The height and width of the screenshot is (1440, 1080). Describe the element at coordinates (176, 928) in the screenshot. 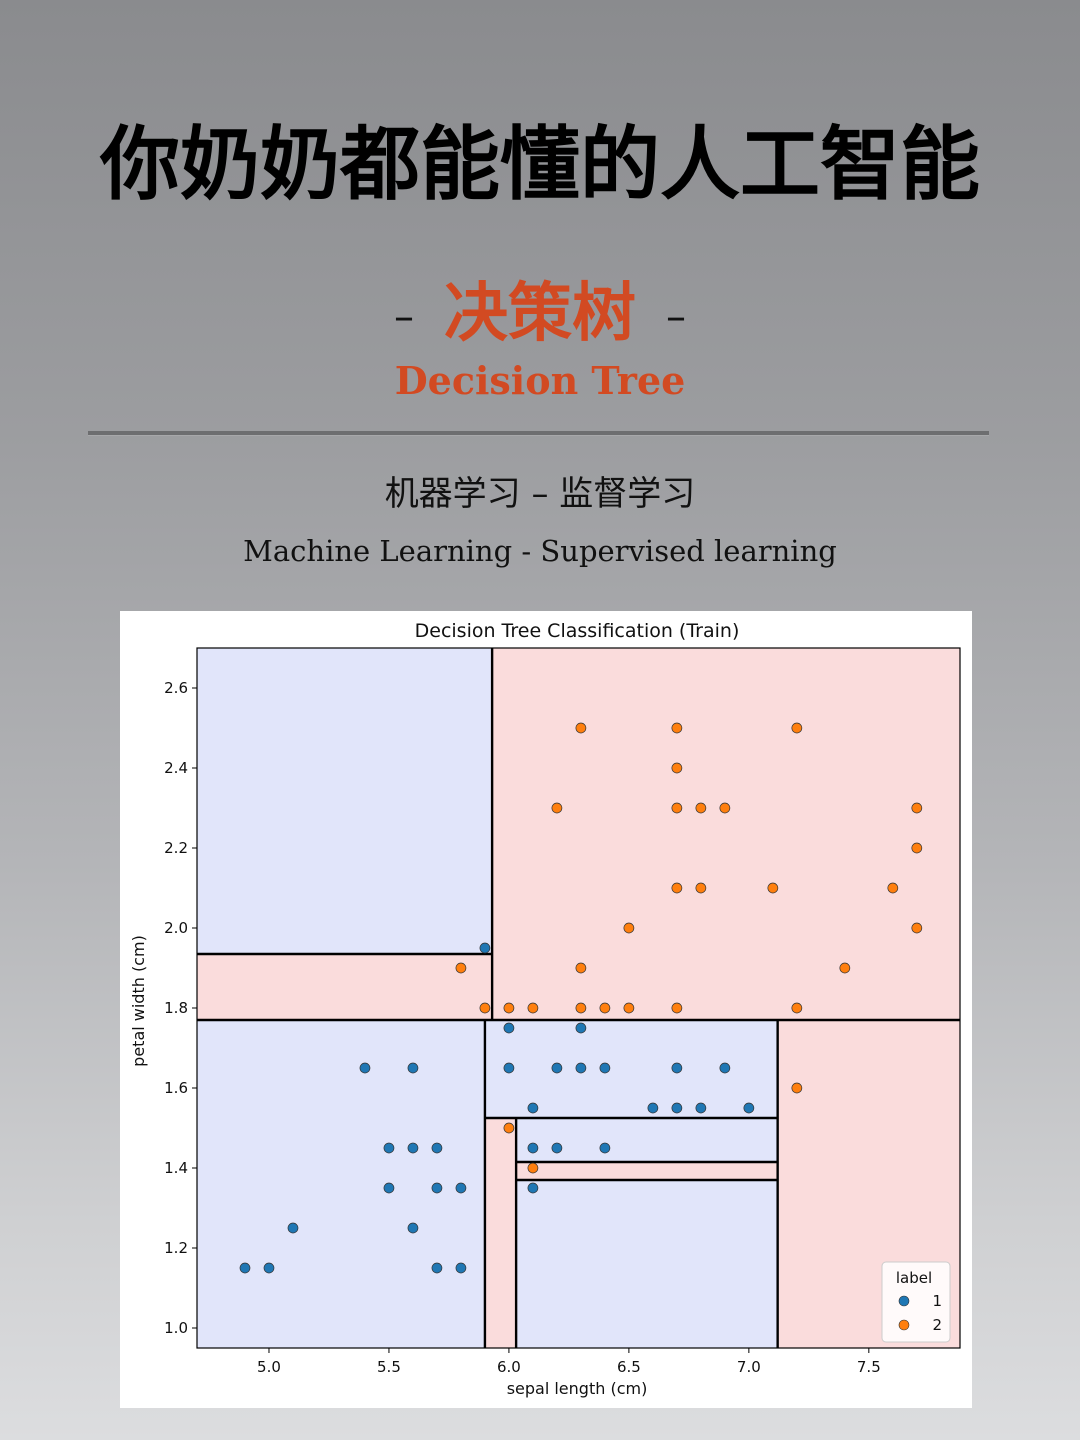

I see `y-tick-label: 2.0` at that location.